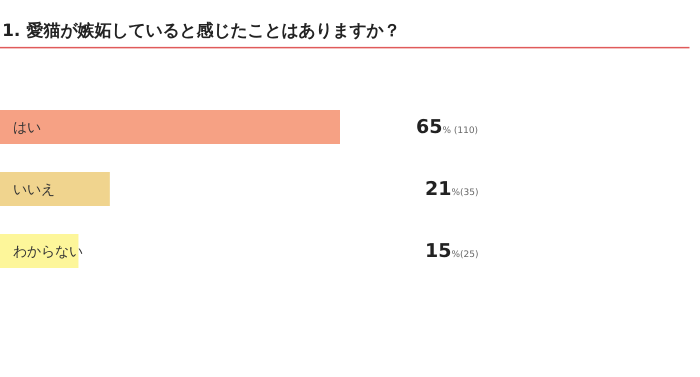 The height and width of the screenshot is (377, 700). Describe the element at coordinates (48, 252) in the screenshot. I see `y-tick-label: わからない` at that location.